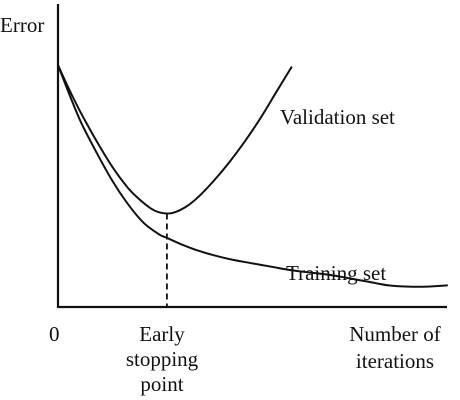 This screenshot has height=400, width=460. What do you see at coordinates (336, 273) in the screenshot?
I see `series-label-training-set: Training set` at bounding box center [336, 273].